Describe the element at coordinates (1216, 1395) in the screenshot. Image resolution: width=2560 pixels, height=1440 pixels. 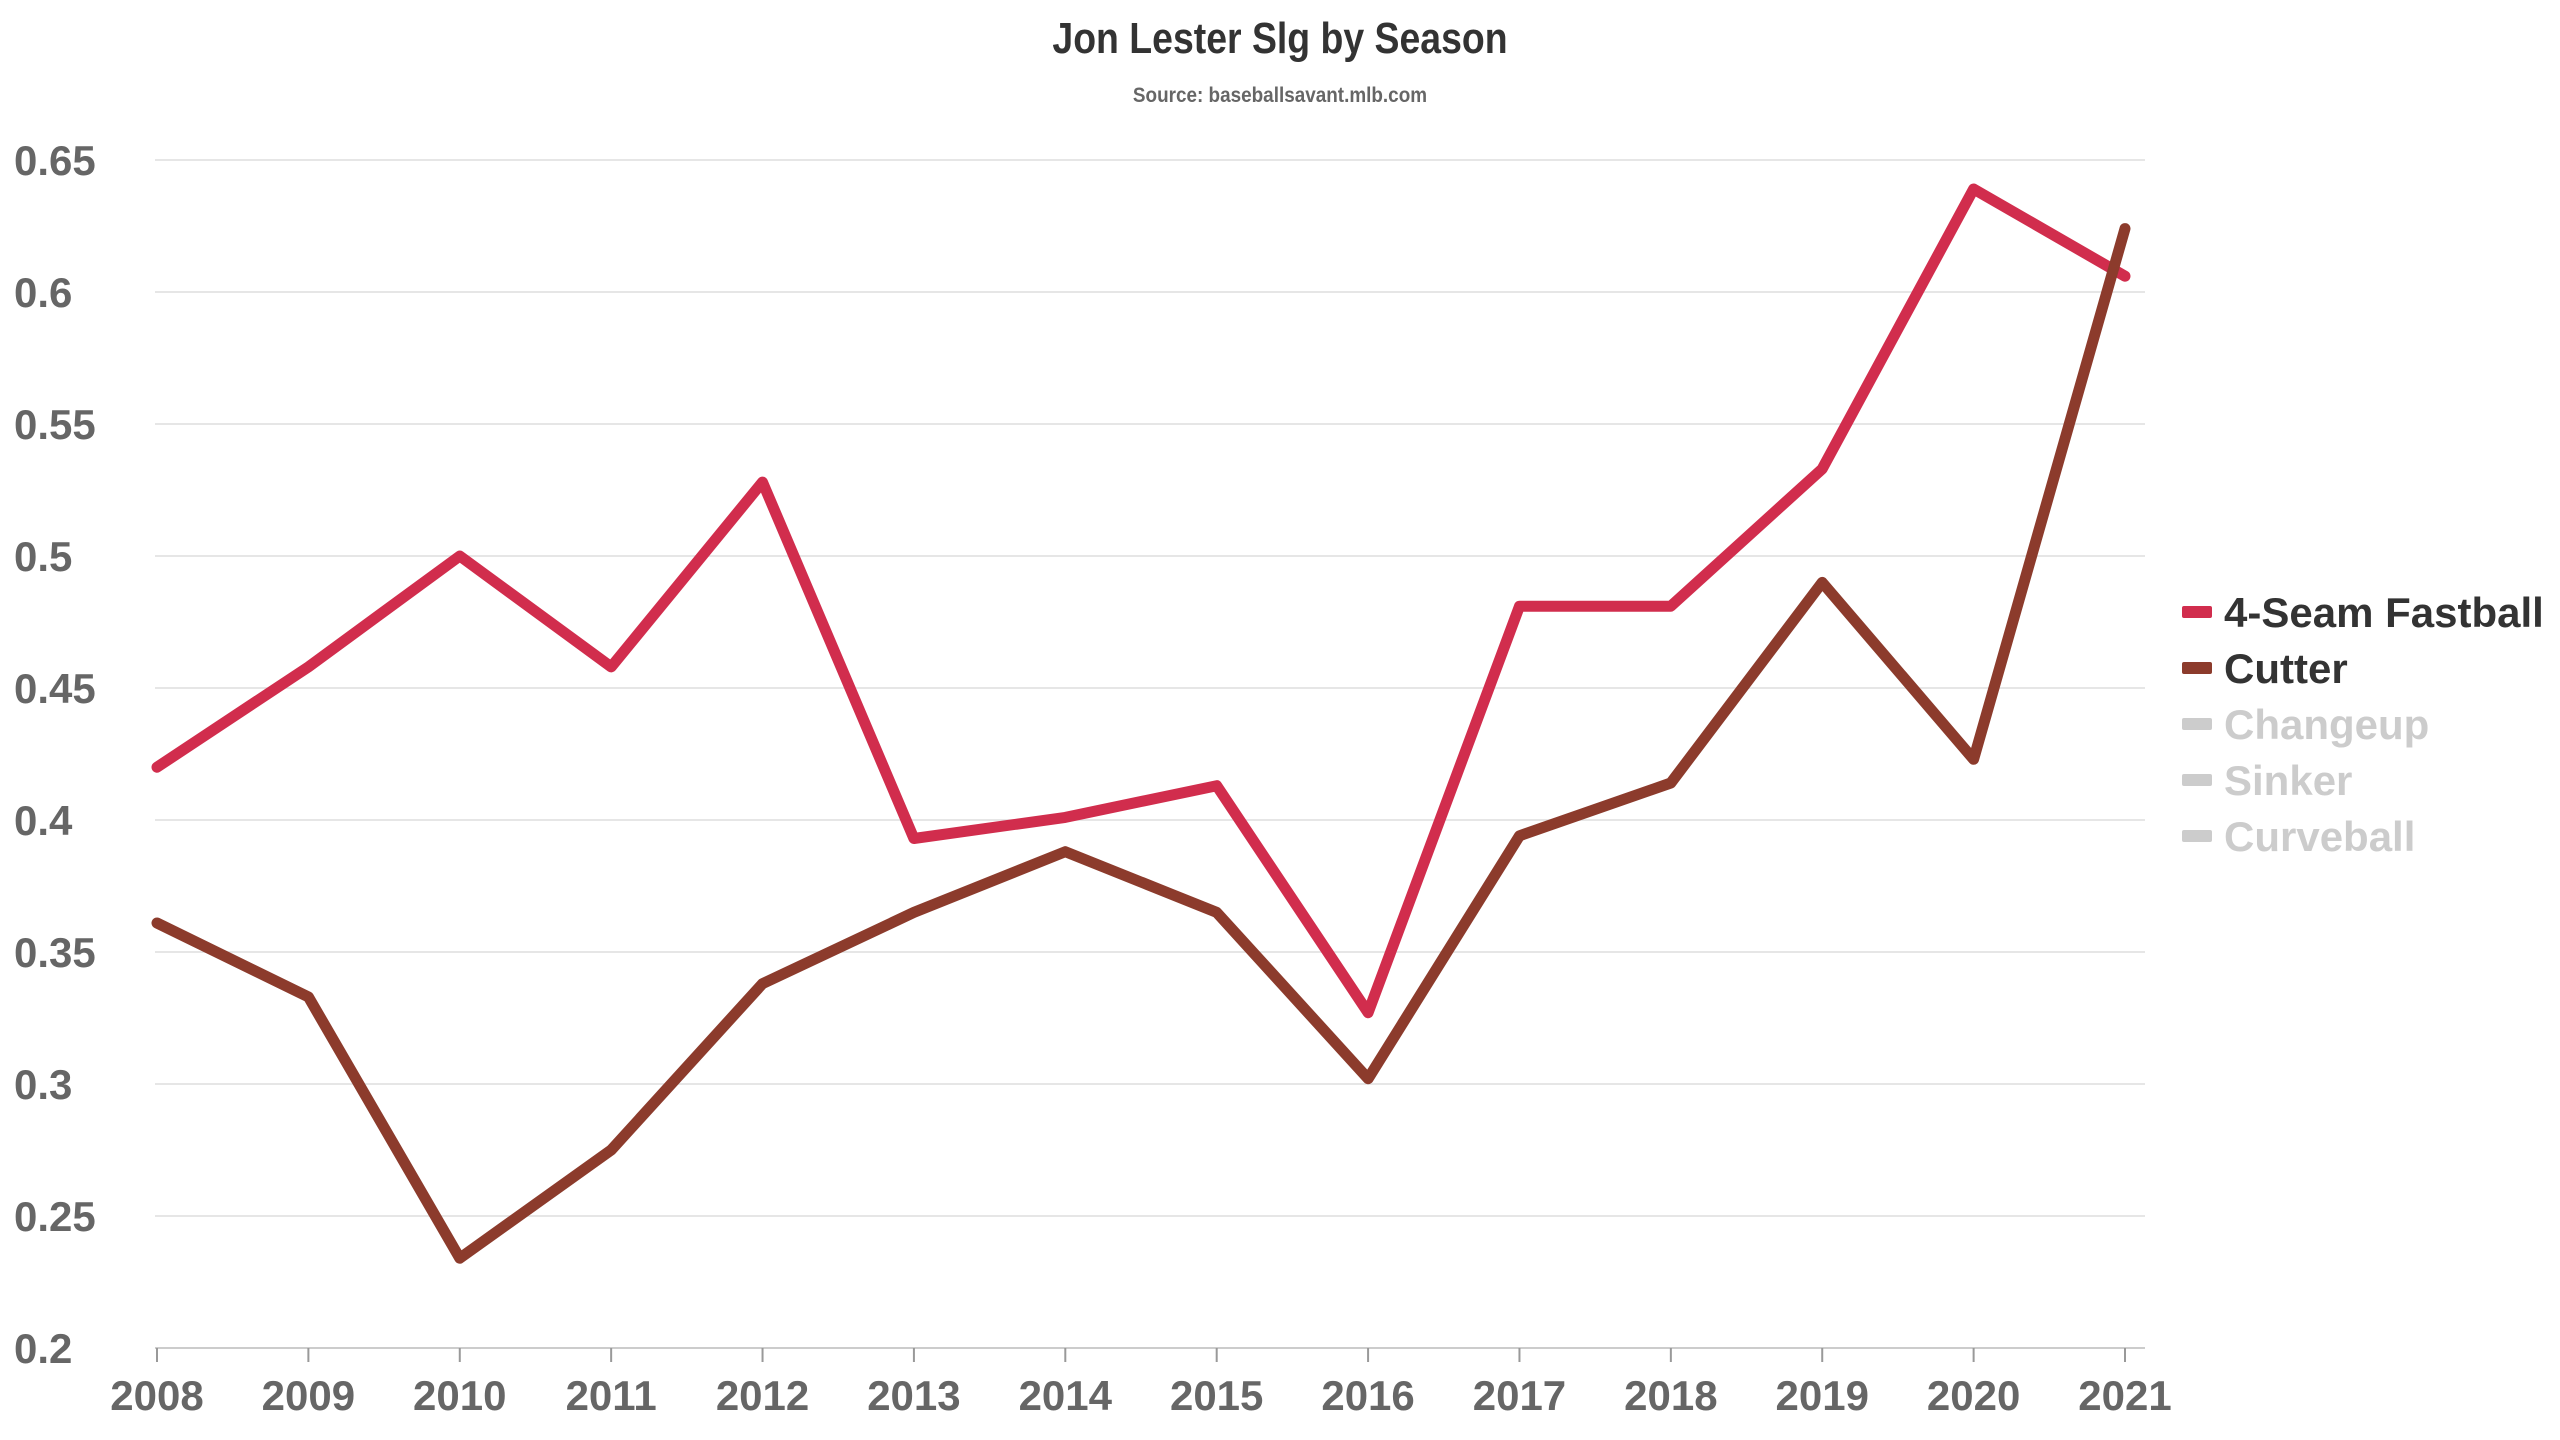
I see `x-tick-label: 2015` at that location.